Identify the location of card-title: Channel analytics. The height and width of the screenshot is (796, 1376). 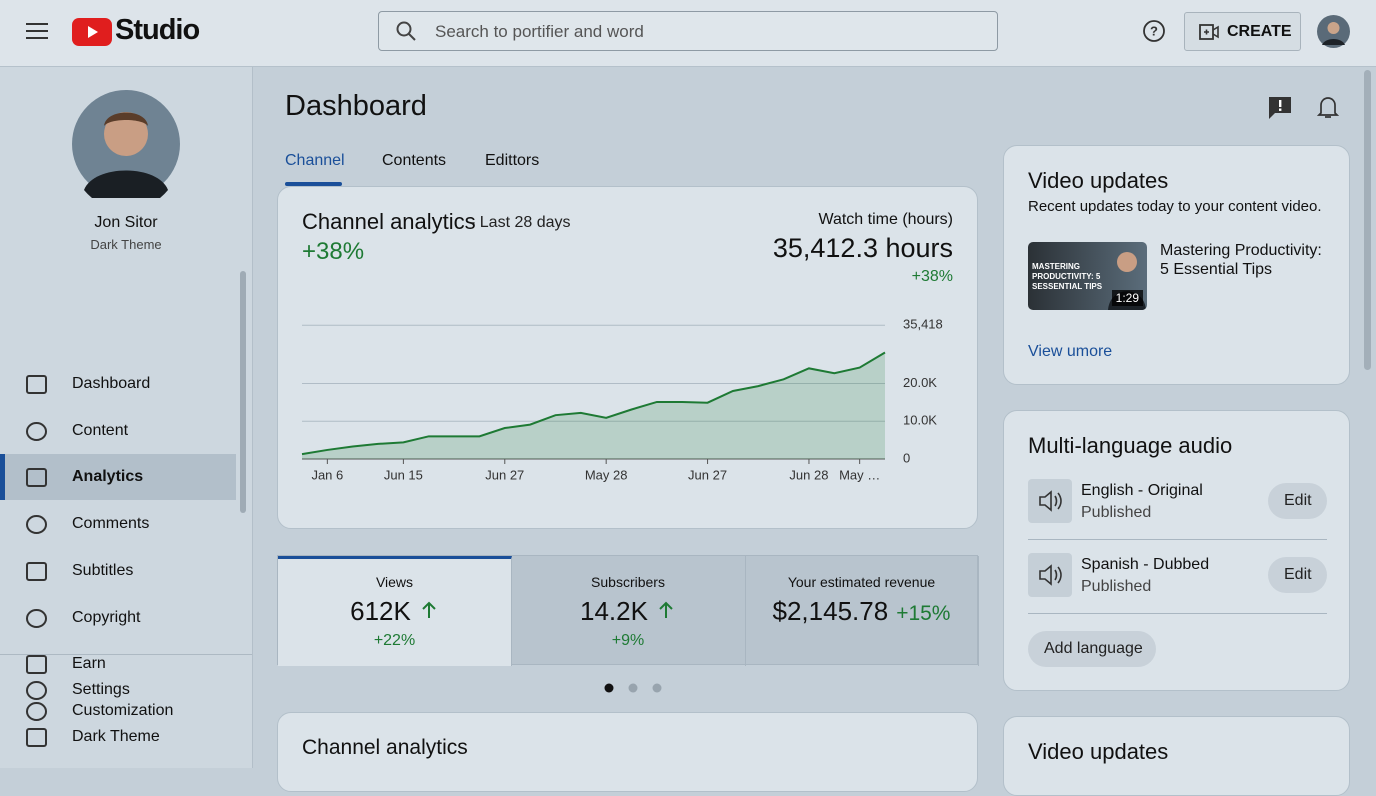
(389, 221).